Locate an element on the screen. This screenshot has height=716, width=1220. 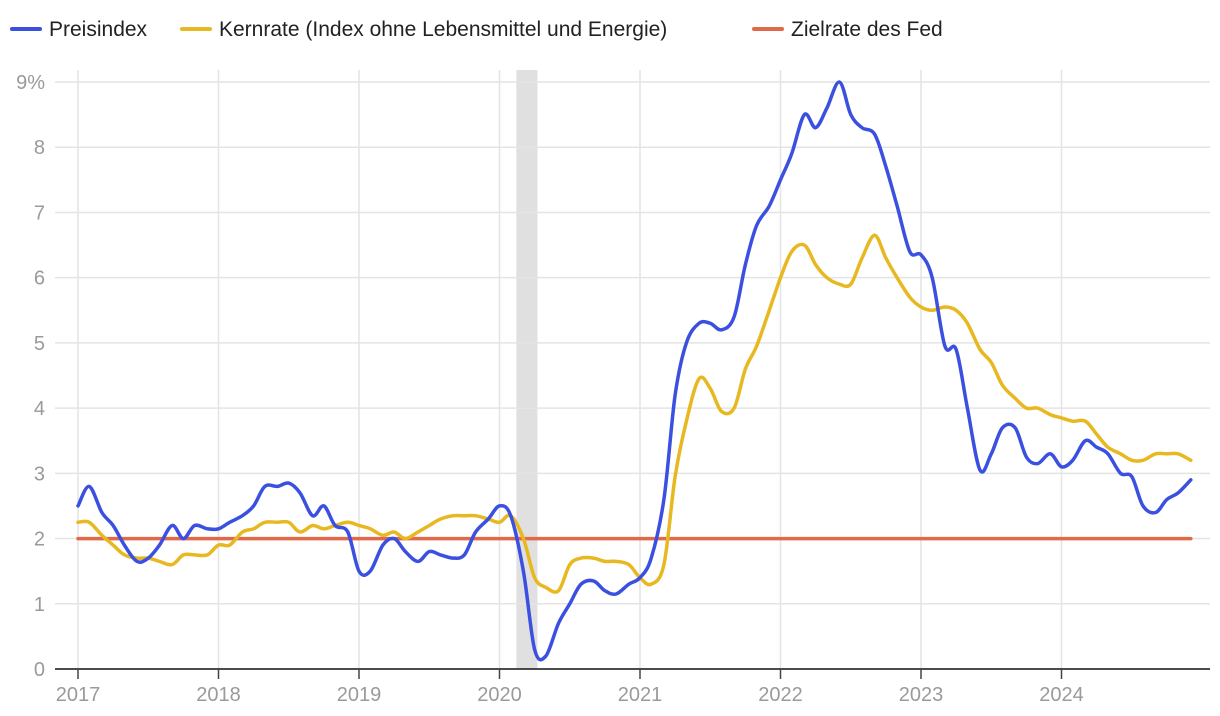
shaded-regions is located at coordinates (527, 369).